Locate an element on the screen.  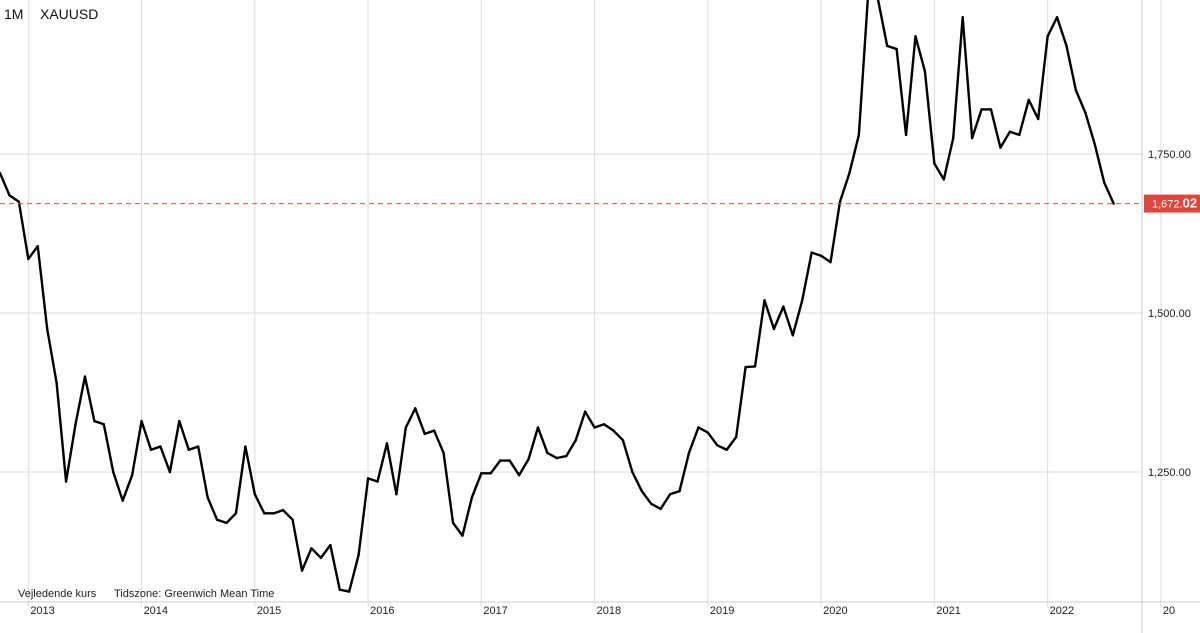
interval-label: 1M is located at coordinates (14, 14).